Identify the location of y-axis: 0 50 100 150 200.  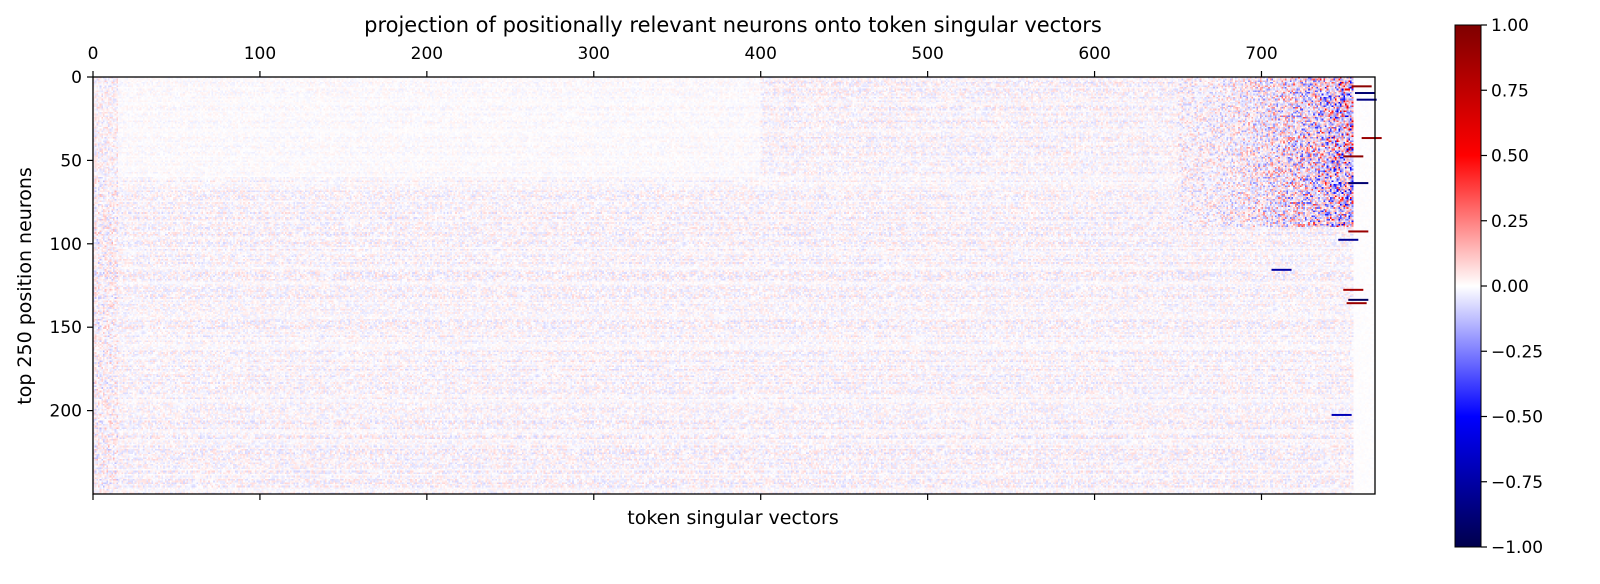
(71, 245).